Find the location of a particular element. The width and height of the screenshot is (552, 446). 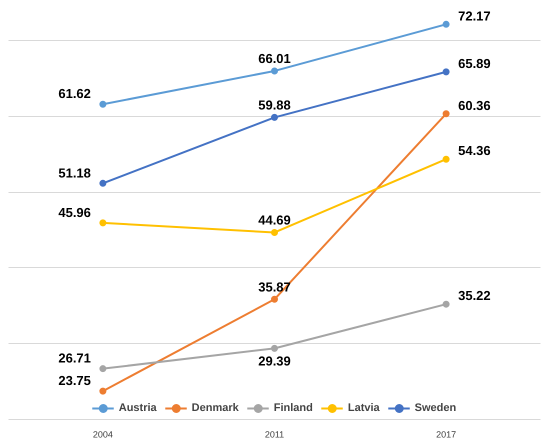

data-label: 26.71 is located at coordinates (74, 358).